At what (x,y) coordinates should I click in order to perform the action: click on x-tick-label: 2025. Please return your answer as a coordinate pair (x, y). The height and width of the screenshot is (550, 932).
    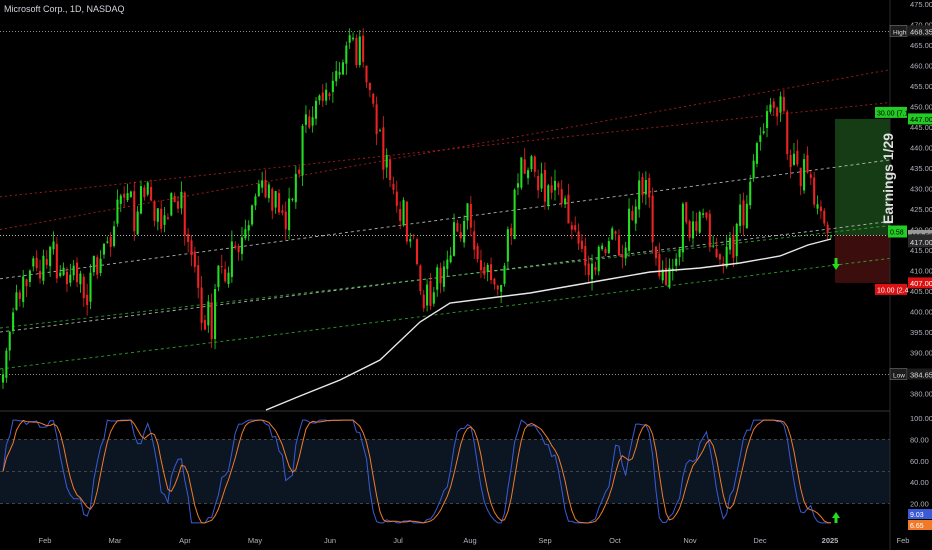
    Looking at the image, I should click on (830, 540).